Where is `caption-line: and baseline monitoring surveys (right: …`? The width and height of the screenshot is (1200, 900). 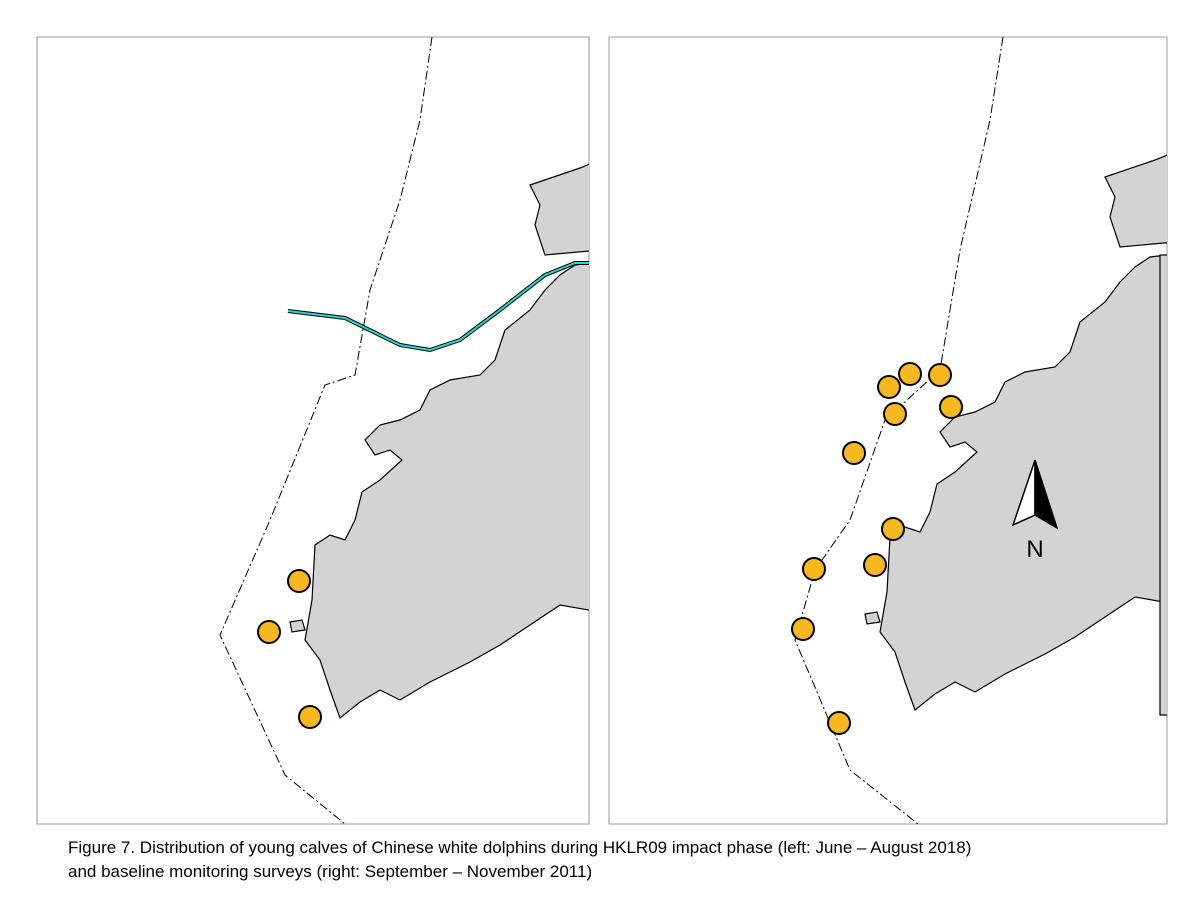 caption-line: and baseline monitoring surveys (right: … is located at coordinates (330, 871).